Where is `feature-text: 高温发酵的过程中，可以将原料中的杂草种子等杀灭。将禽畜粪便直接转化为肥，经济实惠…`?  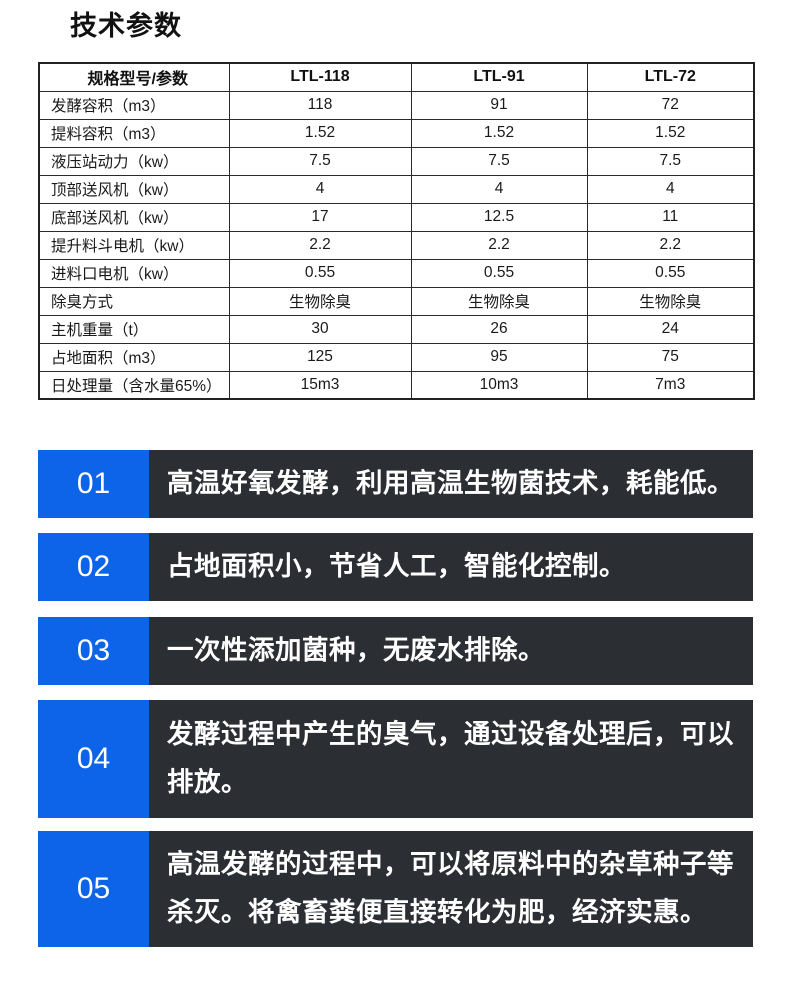 feature-text: 高温发酵的过程中，可以将原料中的杂草种子等杀灭。将禽畜粪便直接转化为肥，经济实惠… is located at coordinates (451, 889).